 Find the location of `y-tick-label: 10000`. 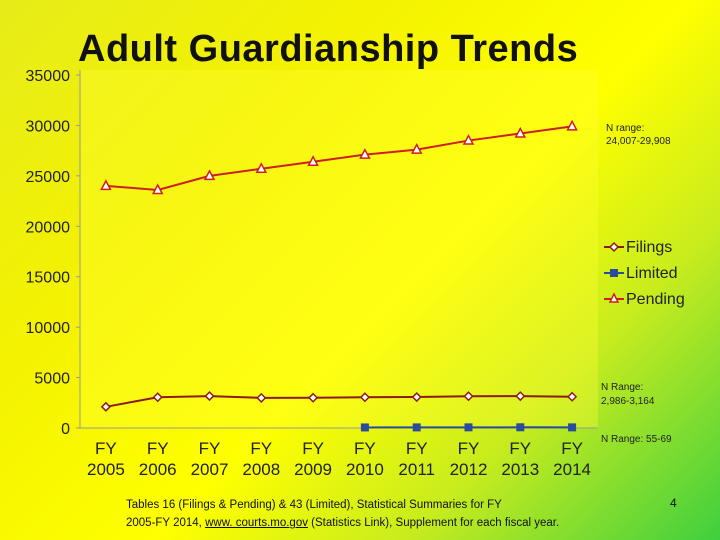

y-tick-label: 10000 is located at coordinates (48, 328).